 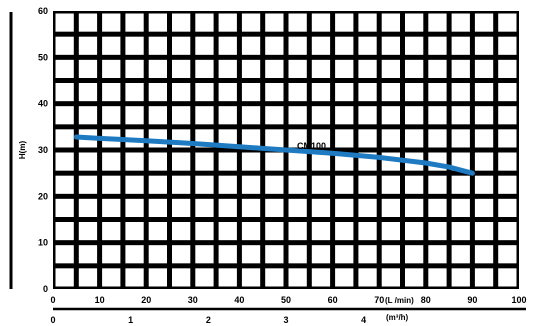 I want to click on x2-tick-label: 0, so click(x=52, y=320).